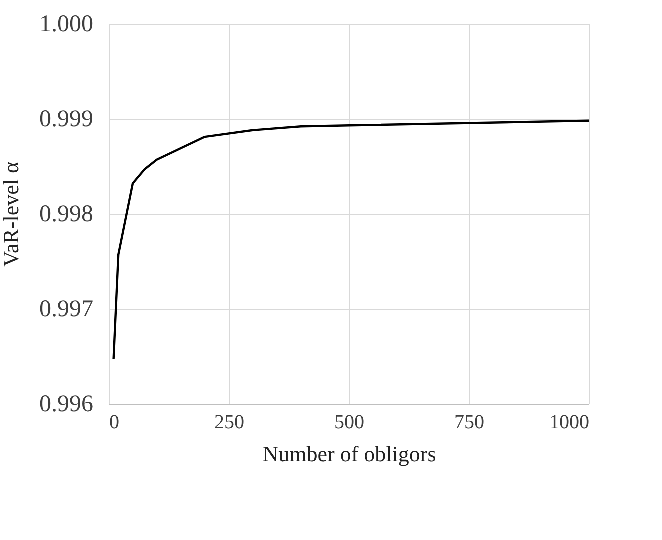 The height and width of the screenshot is (540, 662). What do you see at coordinates (469, 423) in the screenshot?
I see `x-tick-label: 750` at bounding box center [469, 423].